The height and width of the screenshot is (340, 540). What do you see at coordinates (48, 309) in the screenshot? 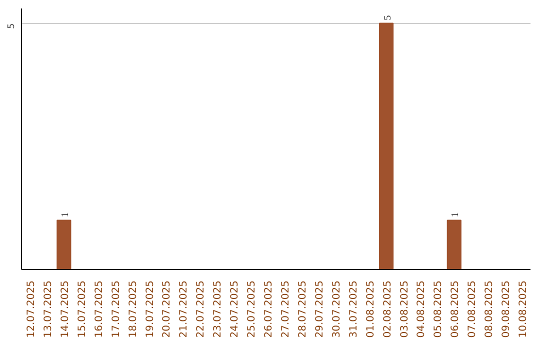
I see `x-tick-label: 13.07.2025` at bounding box center [48, 309].